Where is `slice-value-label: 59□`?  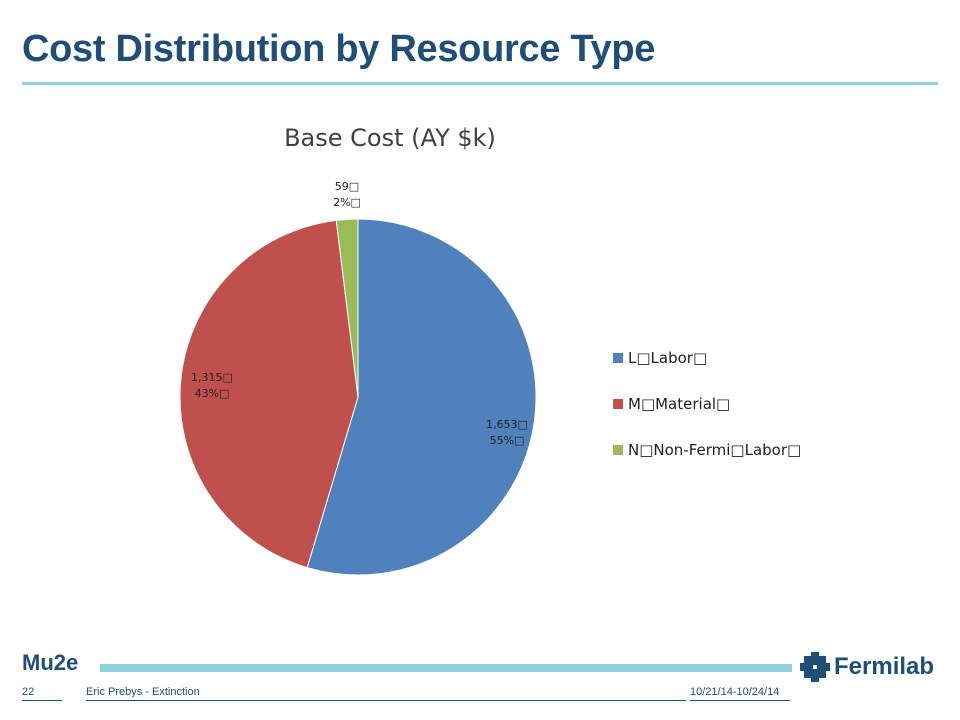
slice-value-label: 59□ is located at coordinates (347, 186).